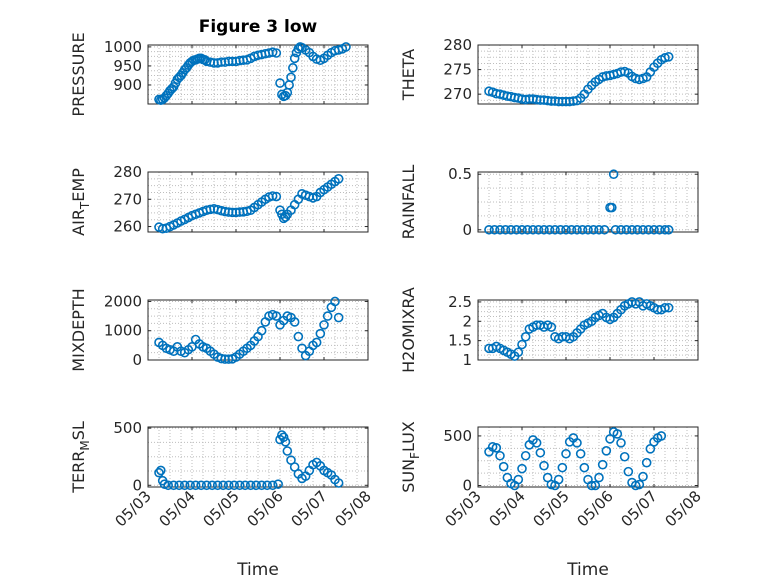 The width and height of the screenshot is (778, 583). I want to click on y-axis-label: THETA, so click(408, 75).